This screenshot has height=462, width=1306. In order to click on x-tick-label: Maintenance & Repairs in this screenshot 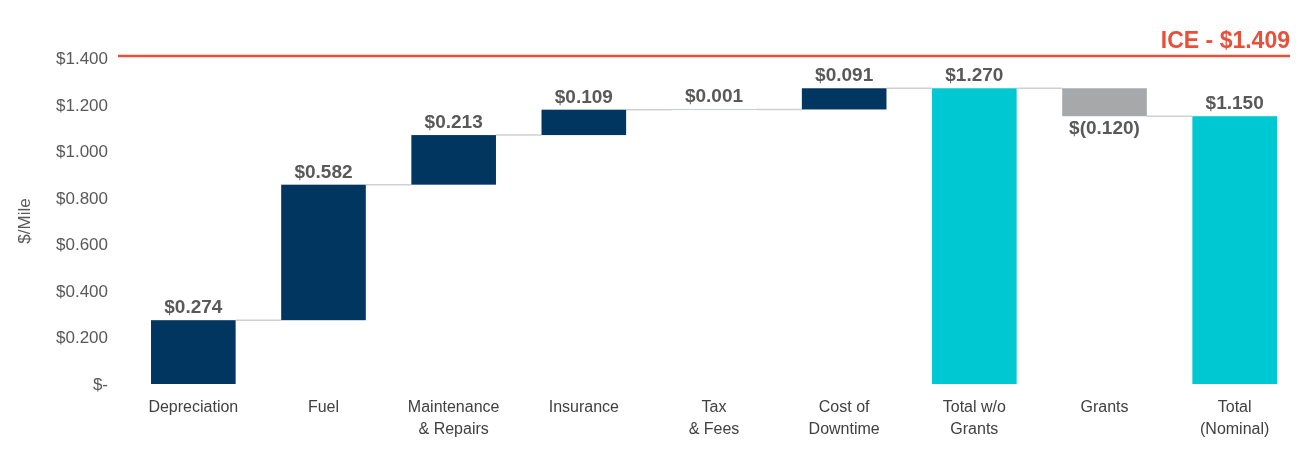, I will do `click(453, 417)`.